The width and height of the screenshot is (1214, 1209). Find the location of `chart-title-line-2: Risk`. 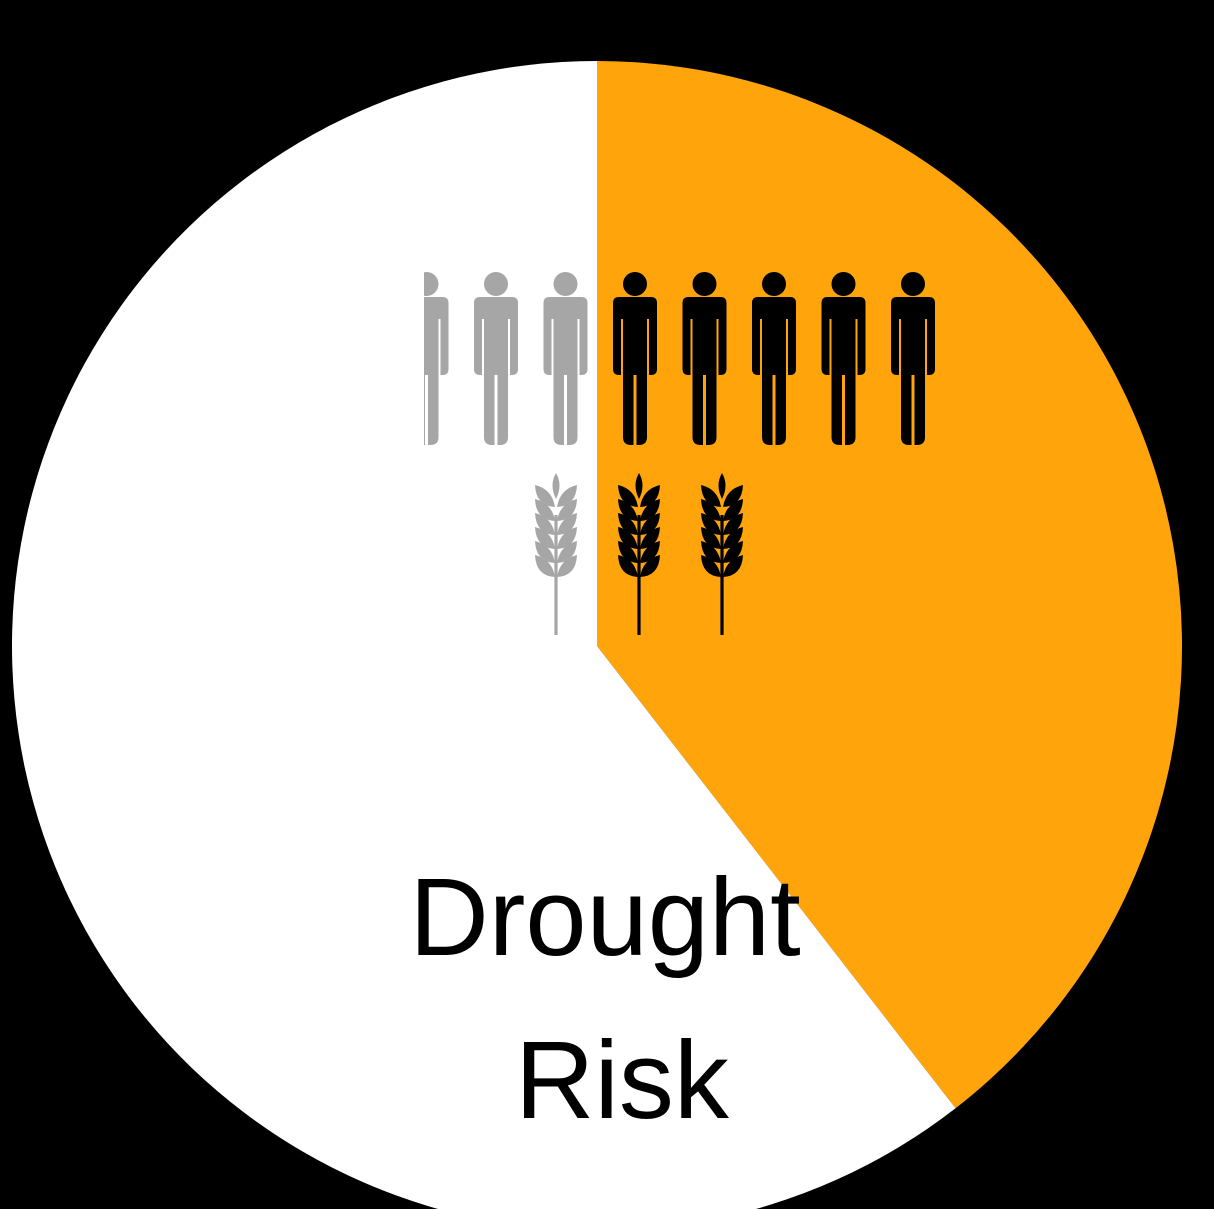

chart-title-line-2: Risk is located at coordinates (622, 1080).